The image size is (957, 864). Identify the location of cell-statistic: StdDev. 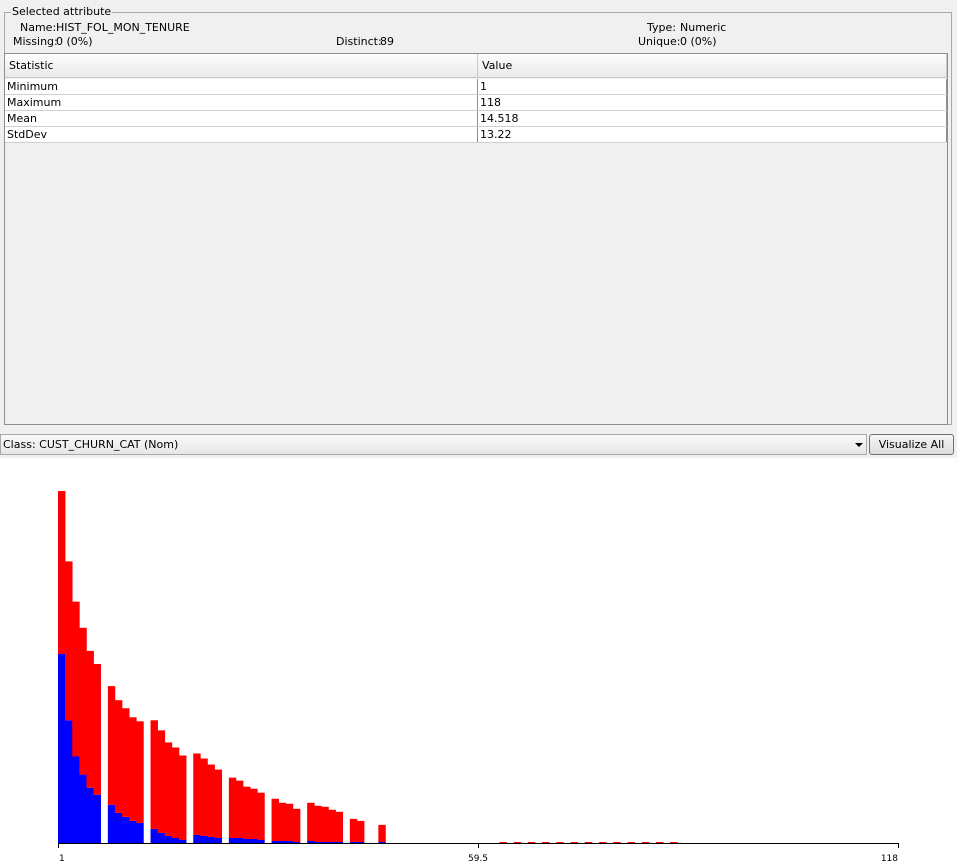
(241, 134).